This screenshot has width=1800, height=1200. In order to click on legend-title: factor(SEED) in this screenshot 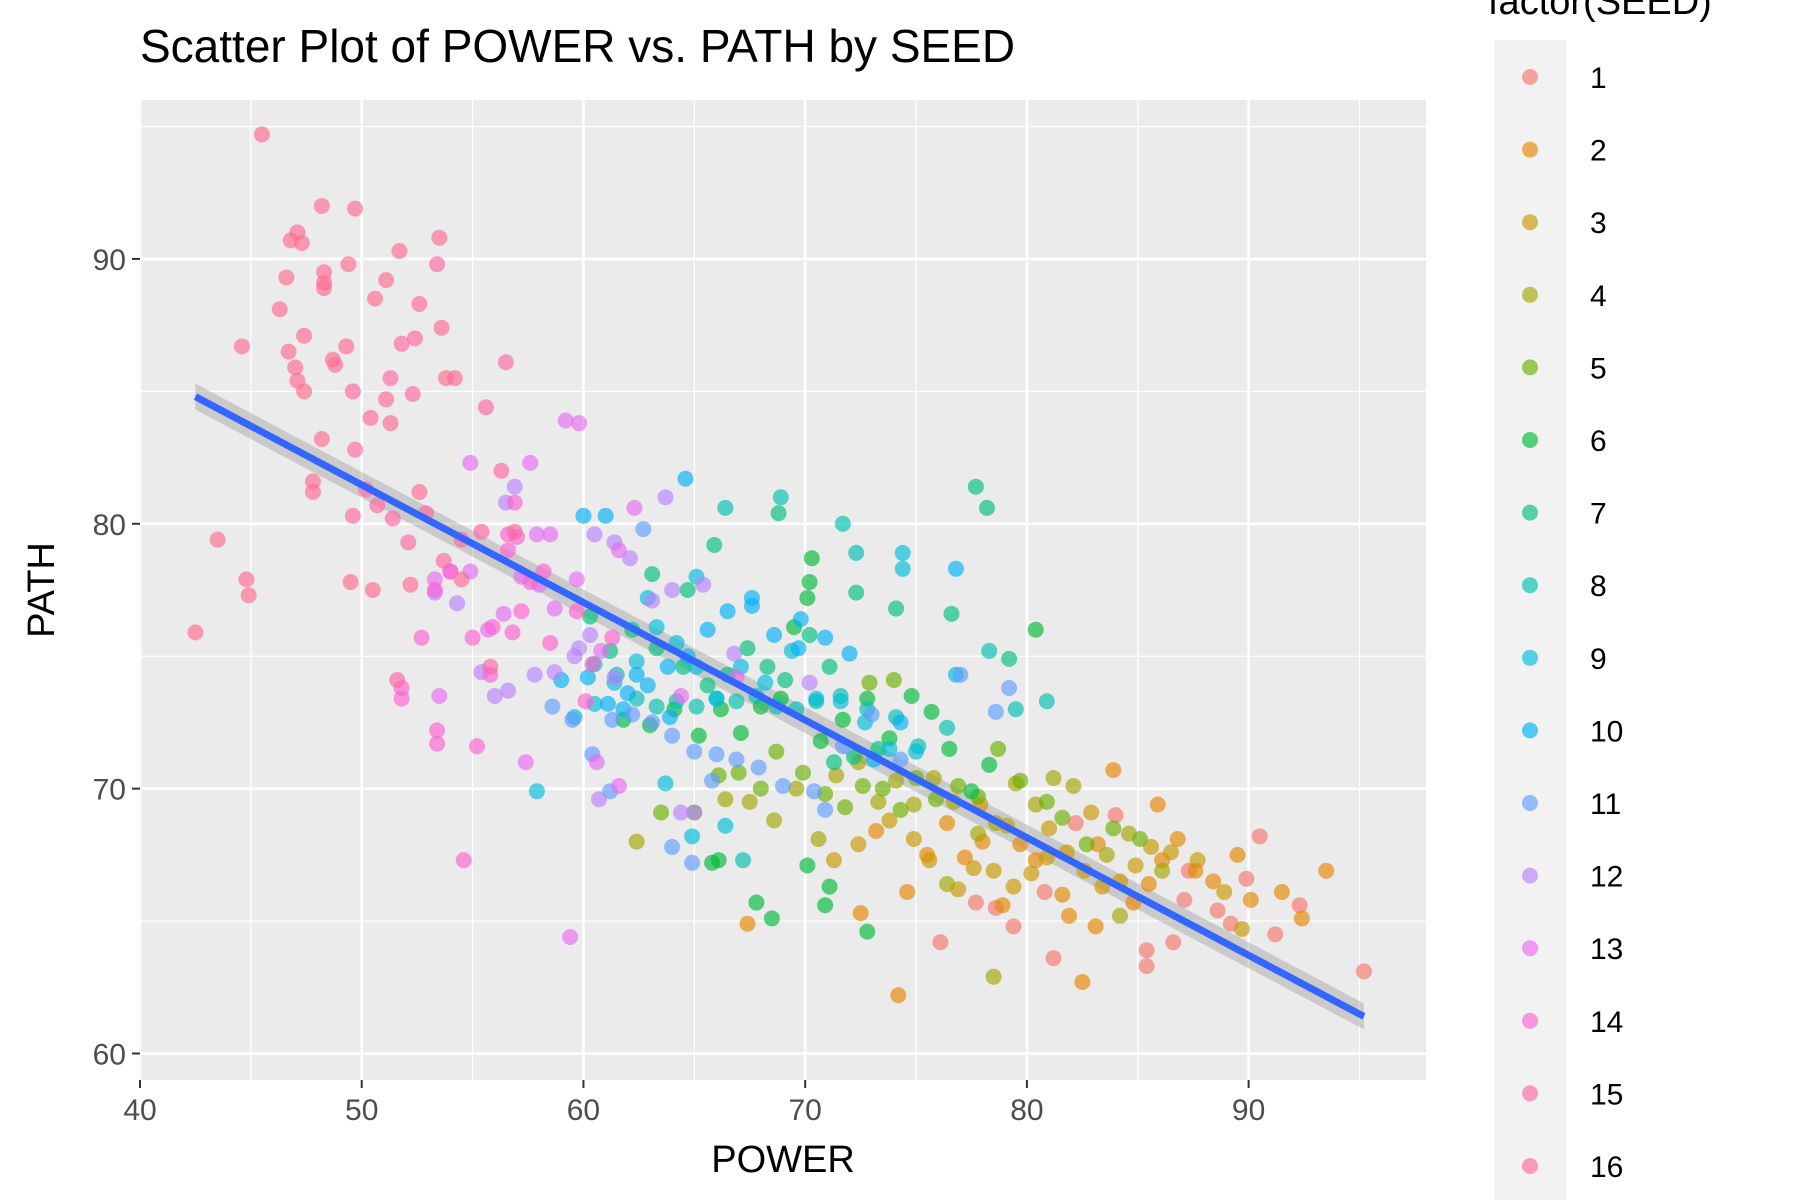, I will do `click(1600, 11)`.